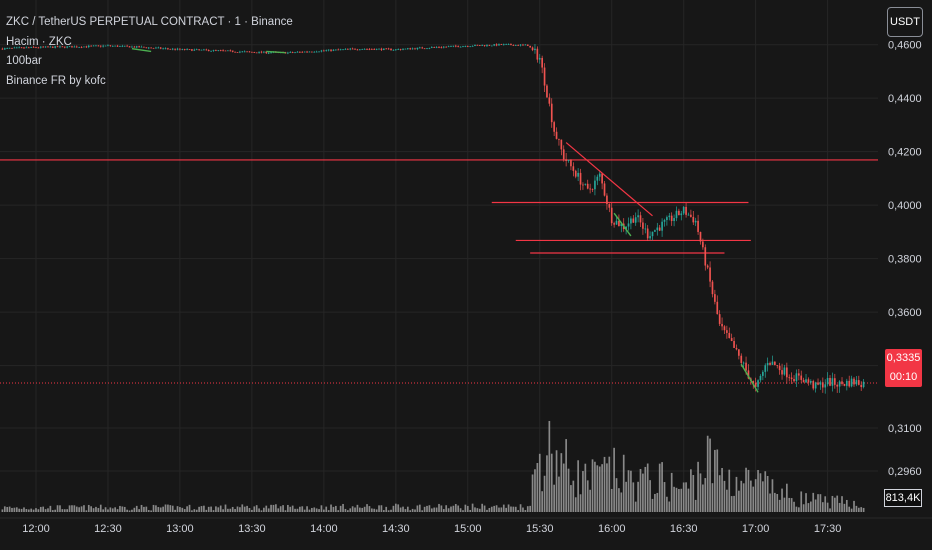 The image size is (932, 550). I want to click on green-marker-stroke, so click(749, 378).